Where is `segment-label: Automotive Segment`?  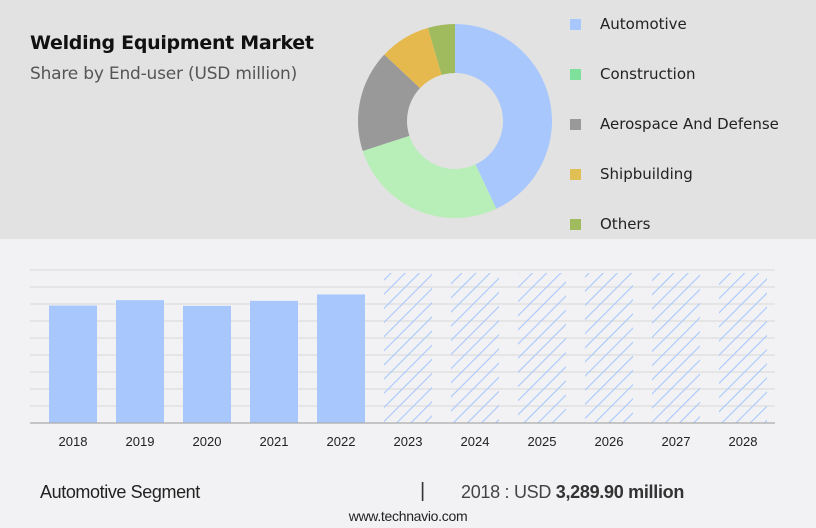 segment-label: Automotive Segment is located at coordinates (120, 492).